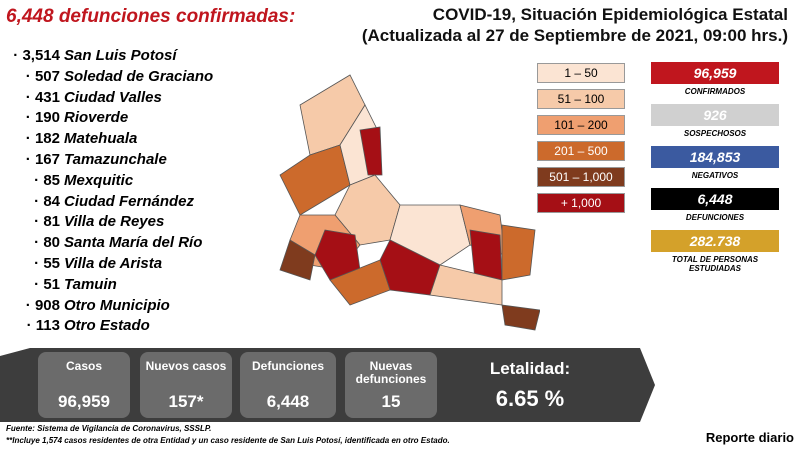 The width and height of the screenshot is (800, 449). What do you see at coordinates (115, 159) in the screenshot?
I see `municipality-name: Tamazunchale` at bounding box center [115, 159].